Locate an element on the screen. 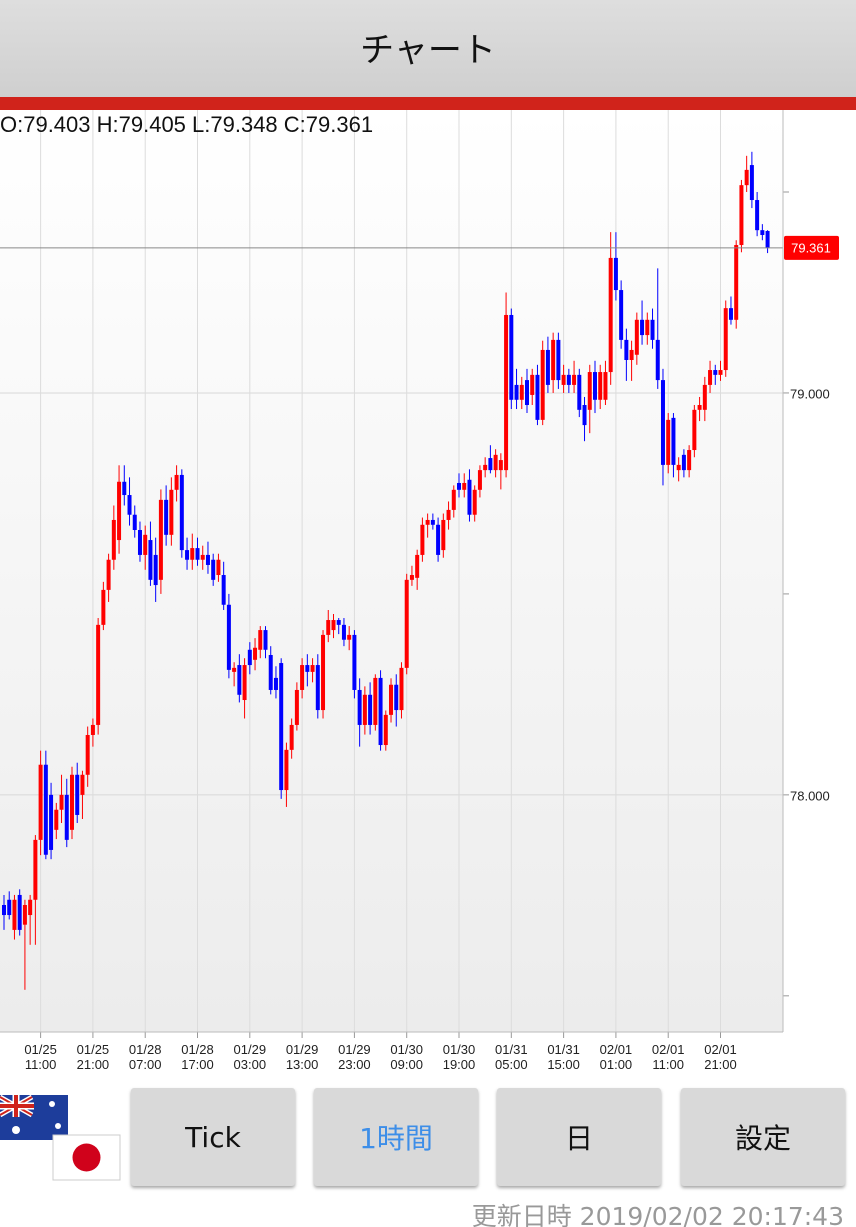 The image size is (856, 1227). x-tick-label: 01/31 15:00 is located at coordinates (563, 1057).